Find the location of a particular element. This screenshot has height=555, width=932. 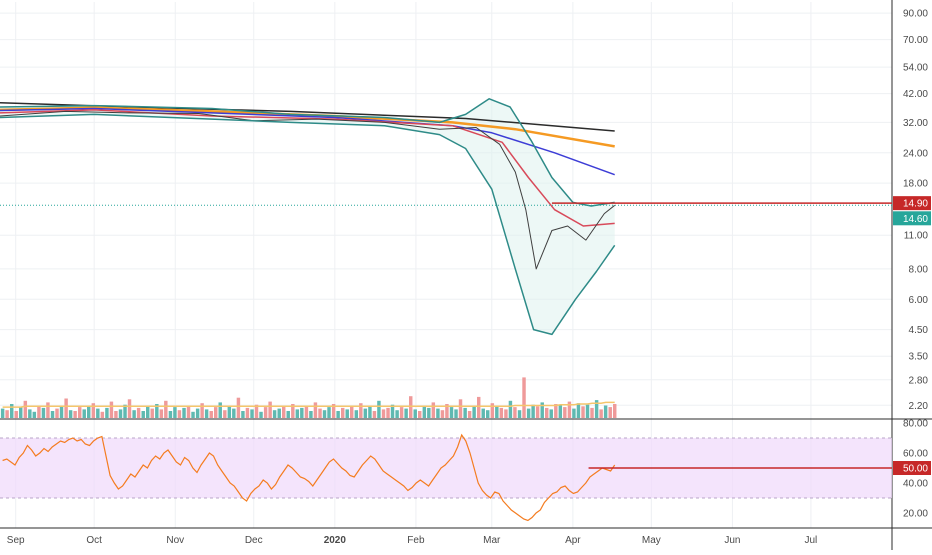

time-tick-label: Dec is located at coordinates (254, 540).